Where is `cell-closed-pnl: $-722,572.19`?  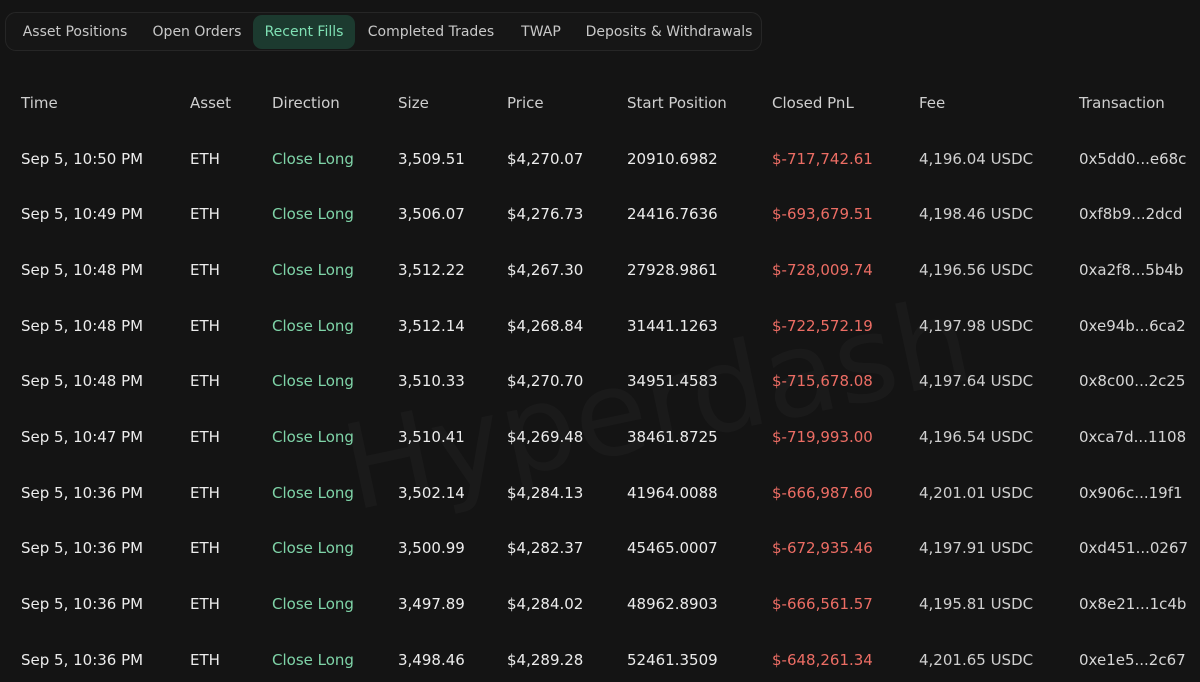 cell-closed-pnl: $-722,572.19 is located at coordinates (822, 326).